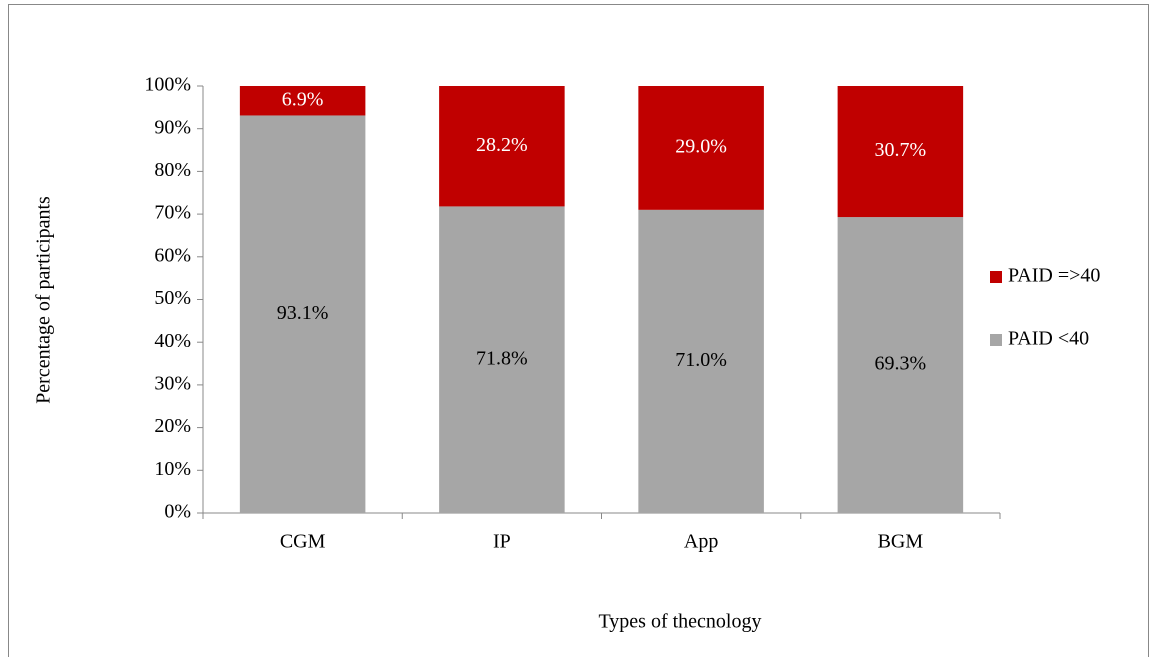 The image size is (1154, 657). I want to click on data-label: 30.7%, so click(901, 150).